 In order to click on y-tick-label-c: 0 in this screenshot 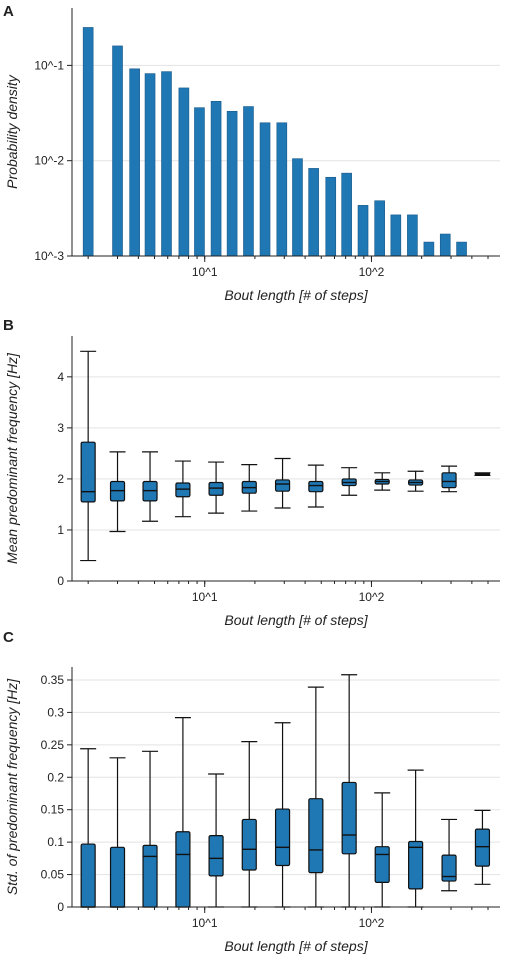, I will do `click(60, 907)`.